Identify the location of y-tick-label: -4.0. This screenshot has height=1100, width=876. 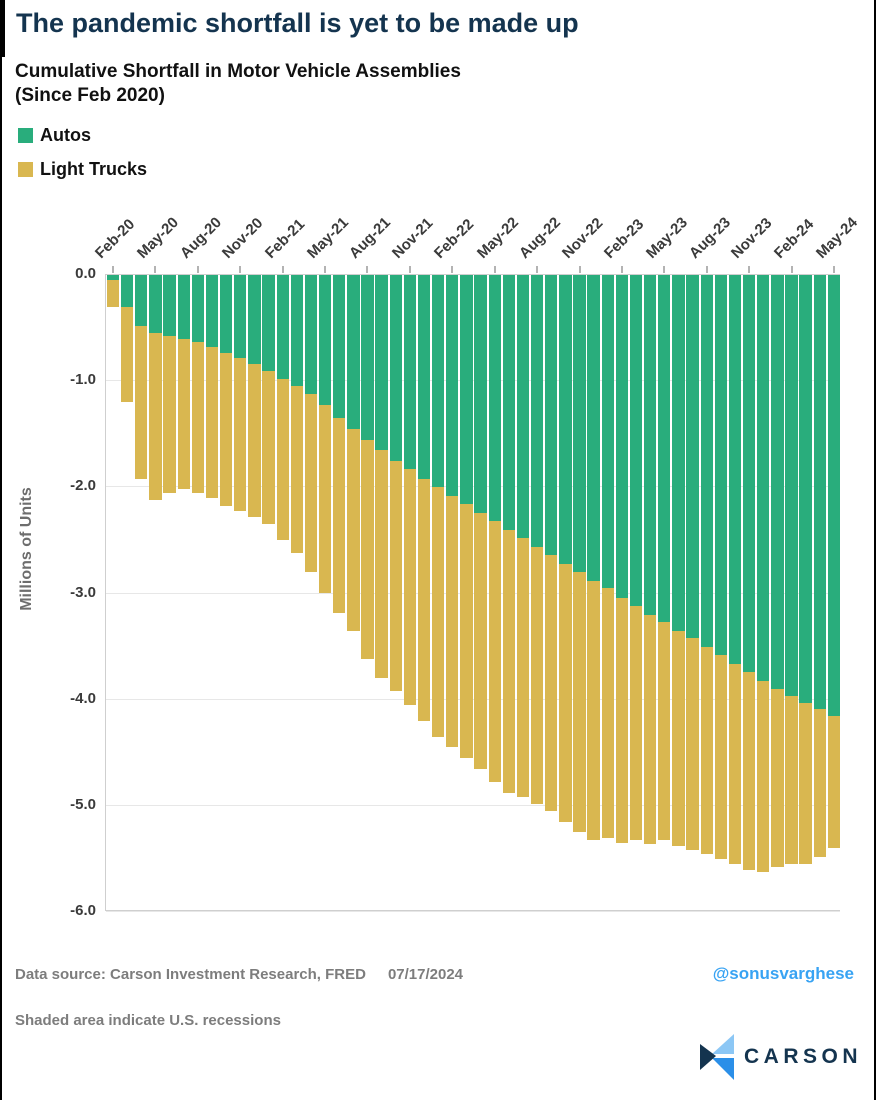
(83, 698).